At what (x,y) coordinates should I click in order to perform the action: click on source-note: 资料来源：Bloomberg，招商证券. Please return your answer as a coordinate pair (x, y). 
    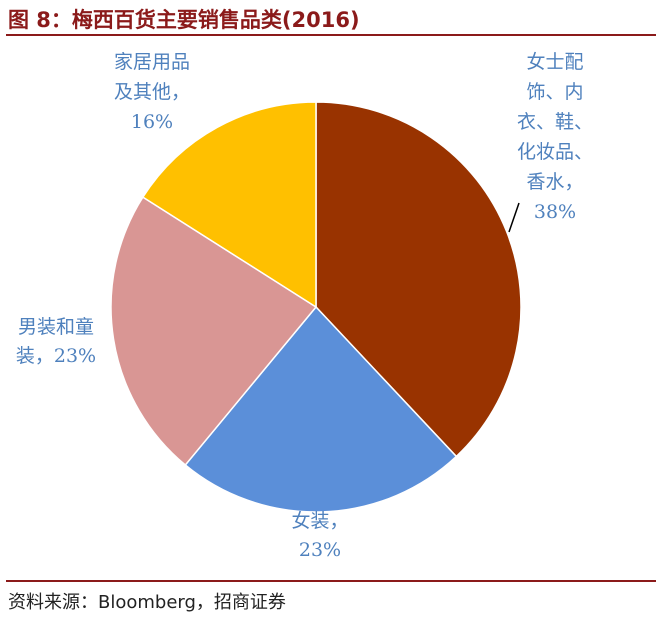
    Looking at the image, I should click on (147, 602).